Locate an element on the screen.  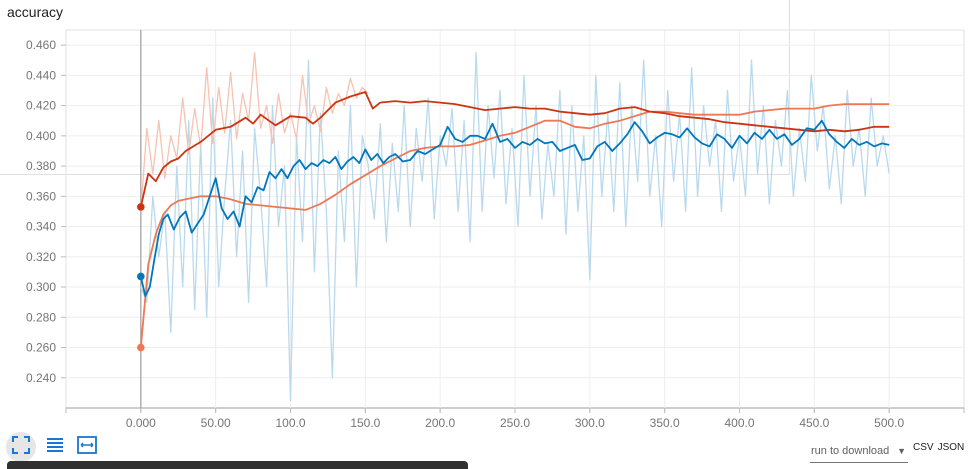
fit-domain-button is located at coordinates (87, 447).